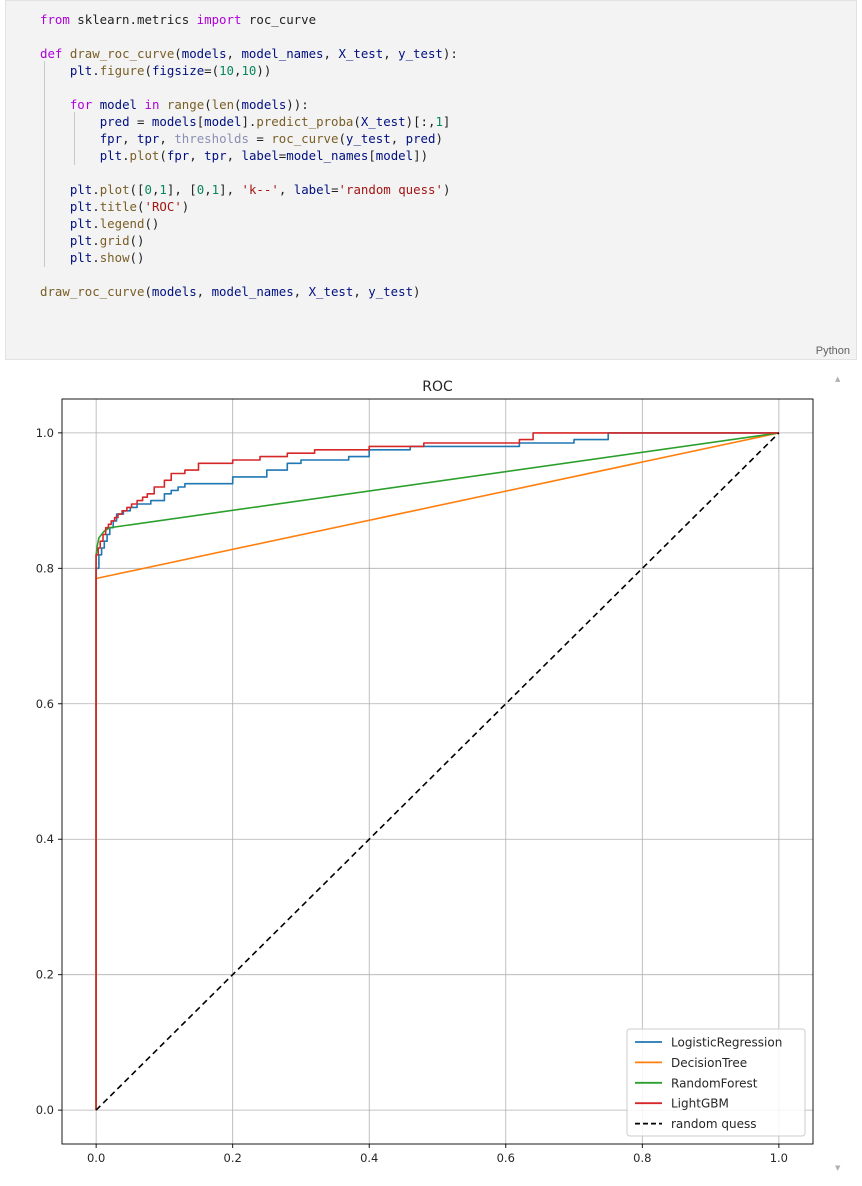  I want to click on x-tick-label: 0.4, so click(369, 1158).